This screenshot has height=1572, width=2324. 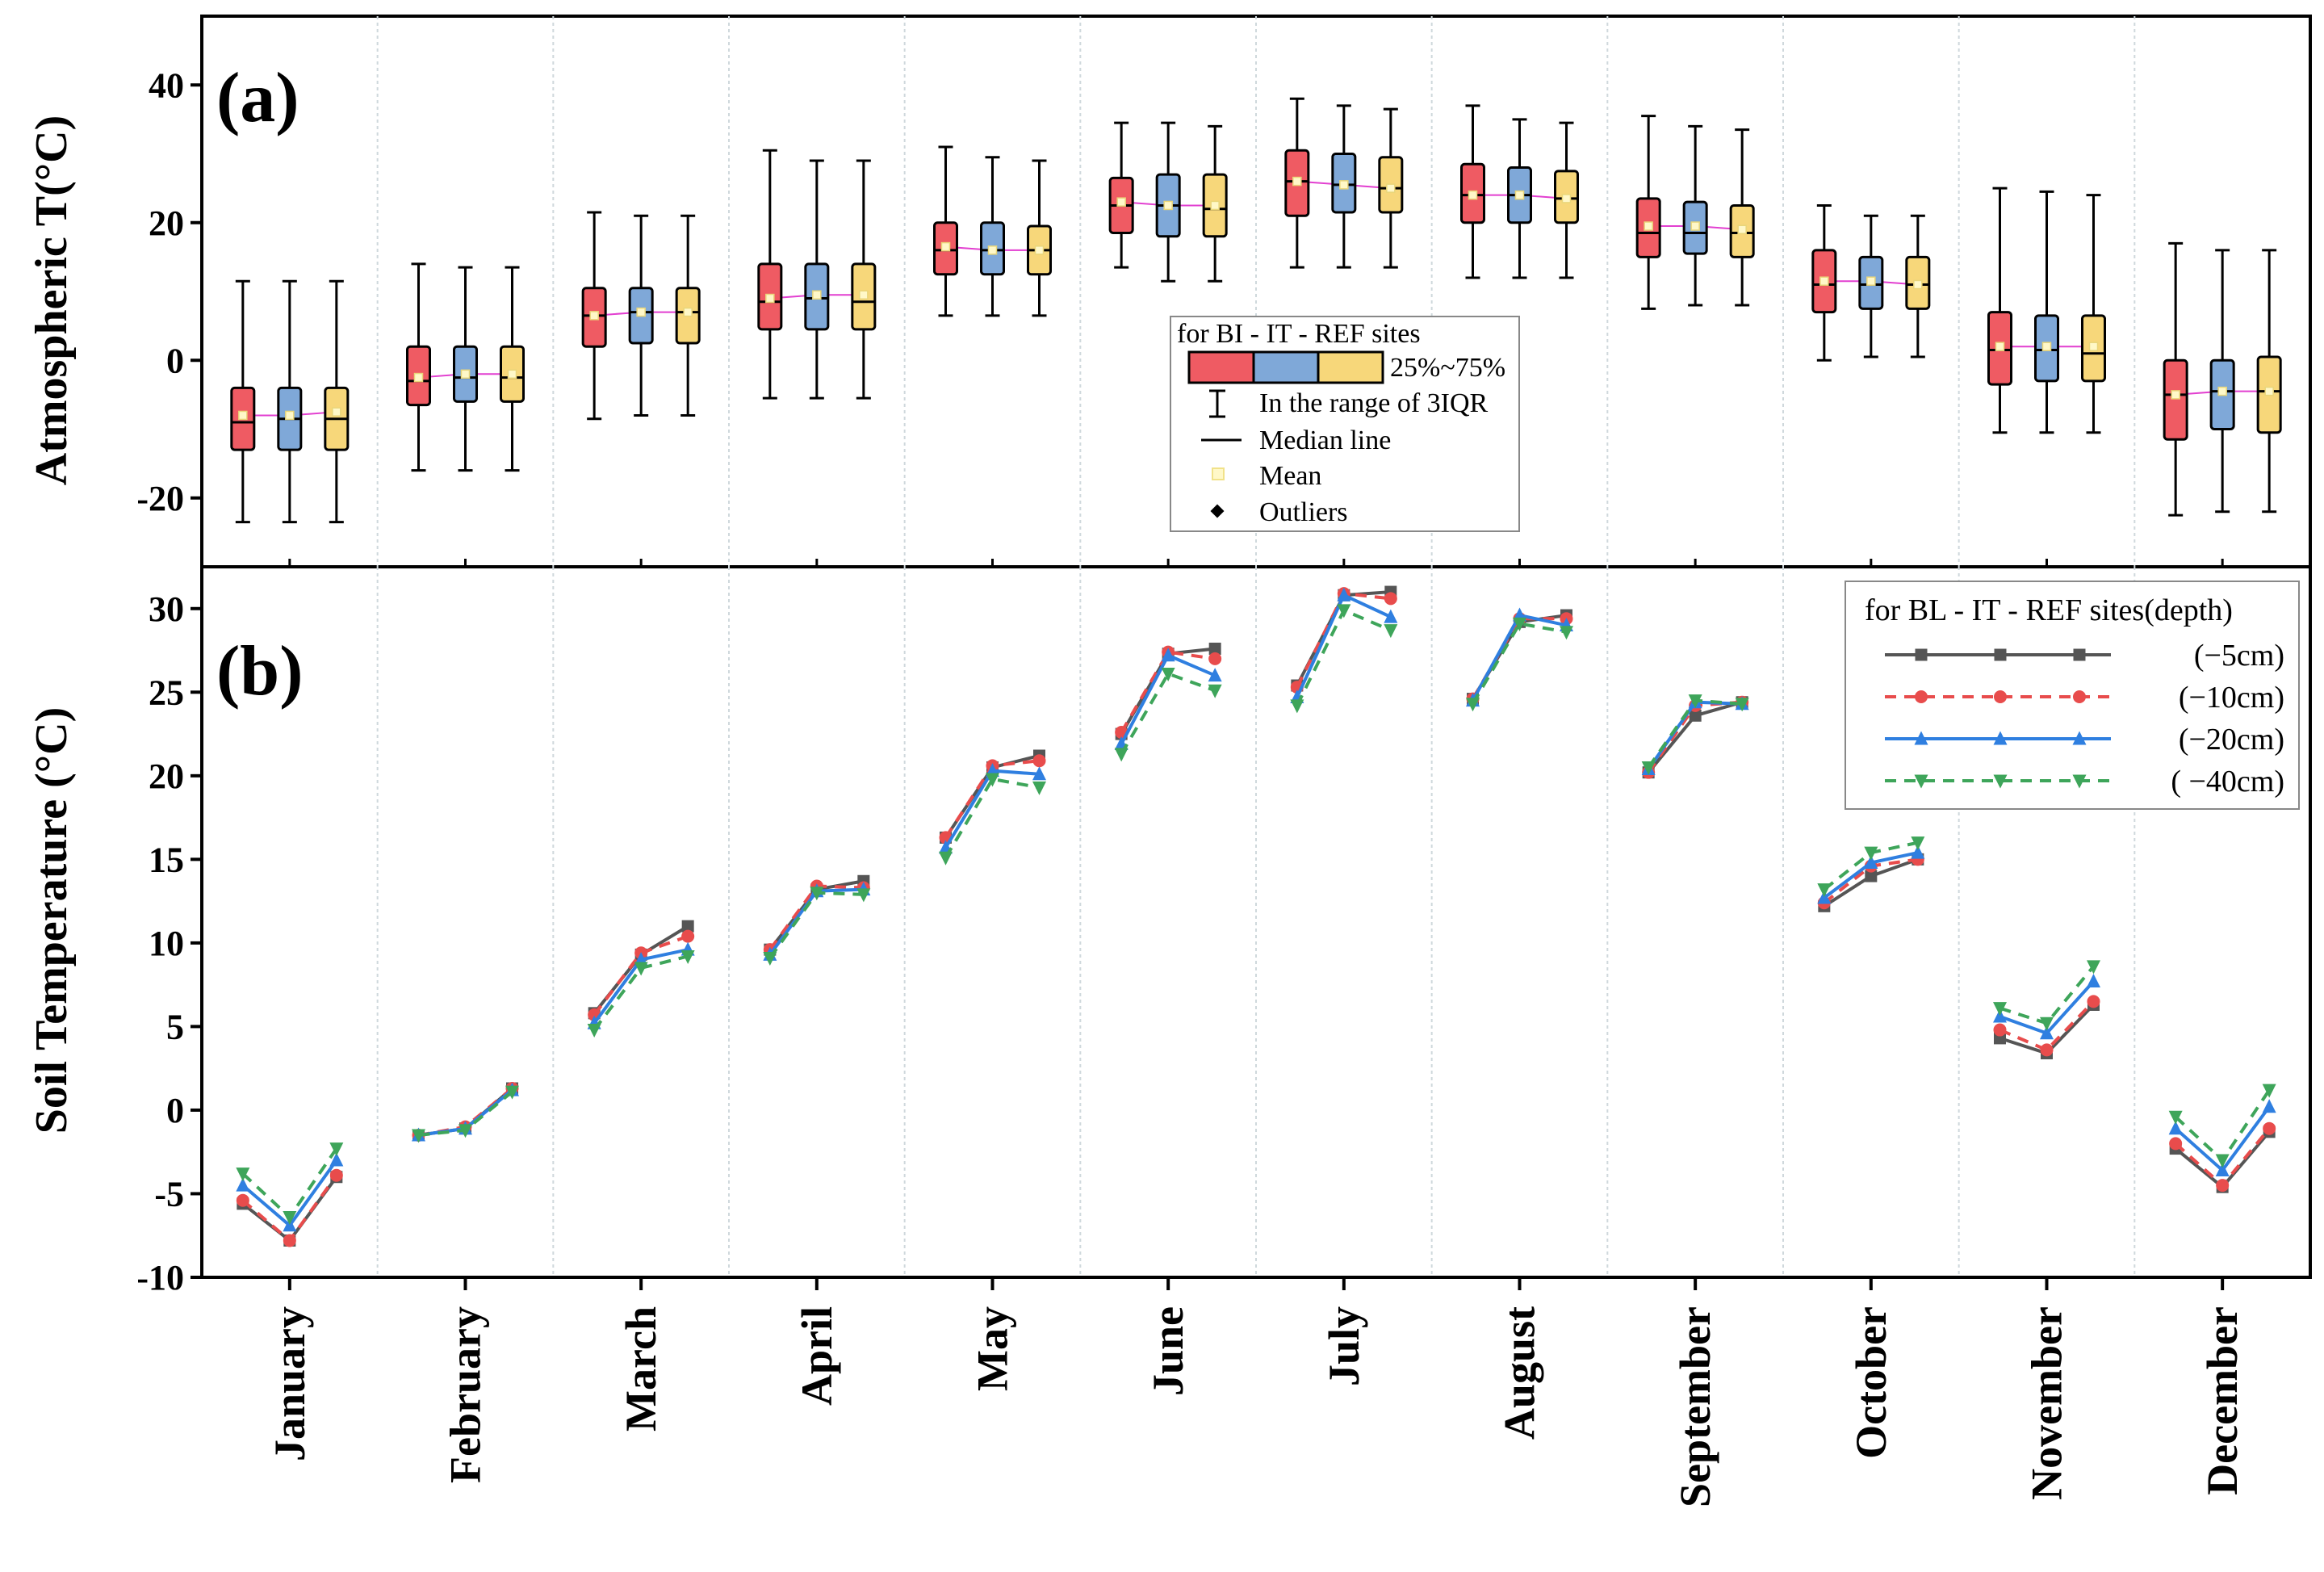 I want to click on month-label-october: October, so click(x=1871, y=1382).